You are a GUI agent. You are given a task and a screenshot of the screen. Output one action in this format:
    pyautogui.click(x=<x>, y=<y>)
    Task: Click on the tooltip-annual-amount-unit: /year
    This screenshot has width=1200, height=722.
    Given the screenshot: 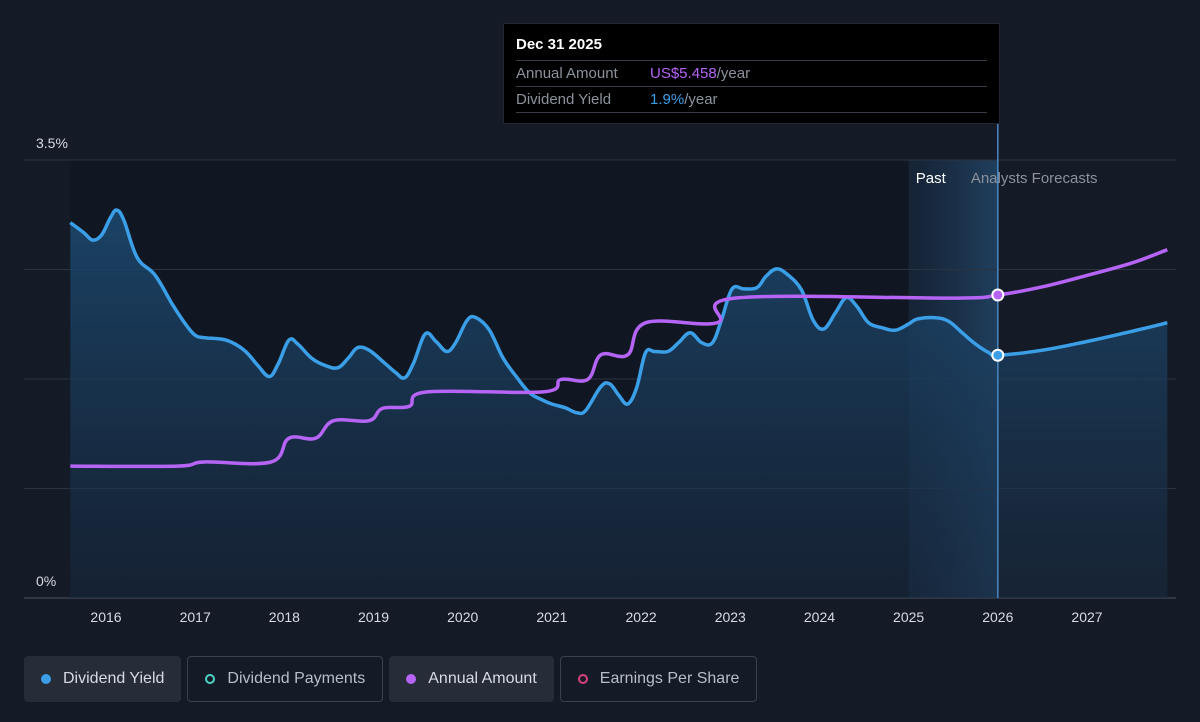 What is the action you would take?
    pyautogui.click(x=733, y=73)
    